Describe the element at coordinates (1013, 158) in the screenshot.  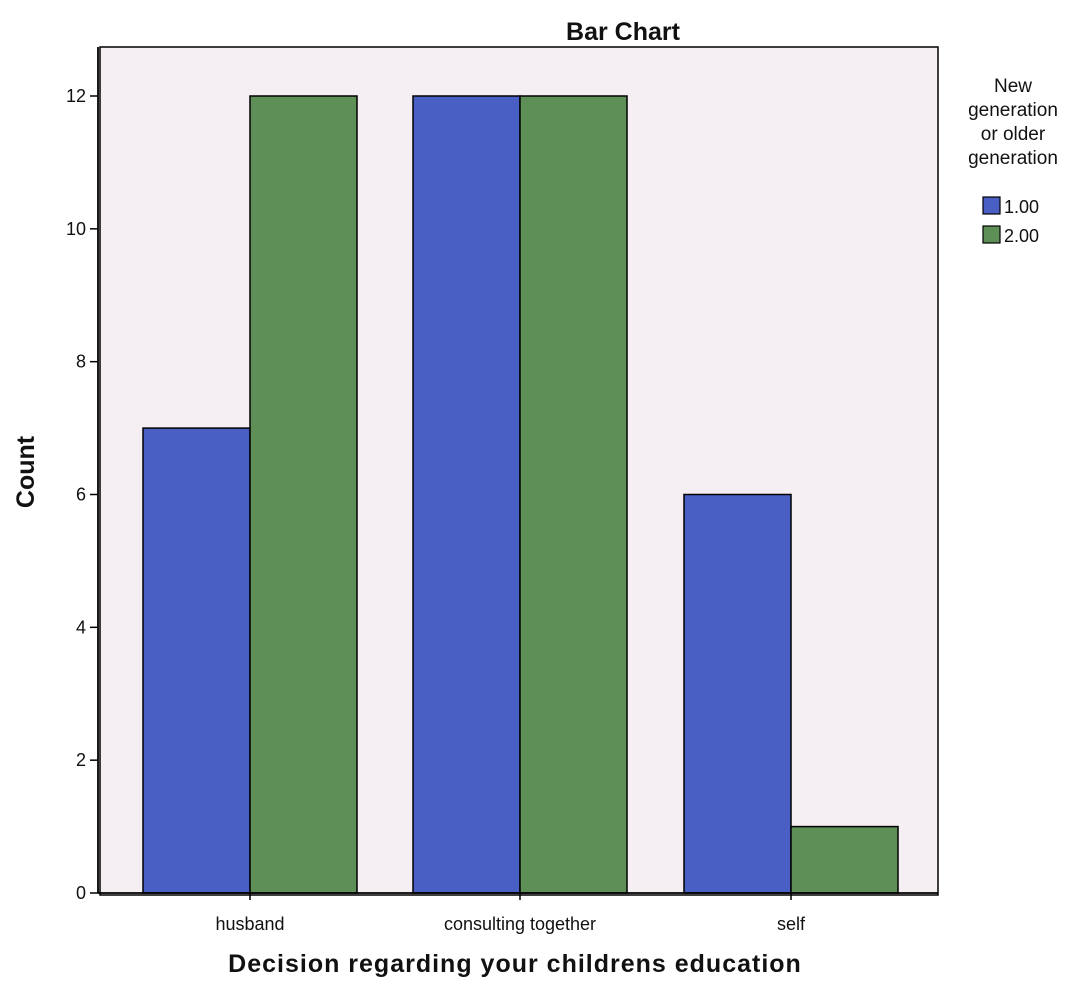
I see `legend-title-line-4: generation` at that location.